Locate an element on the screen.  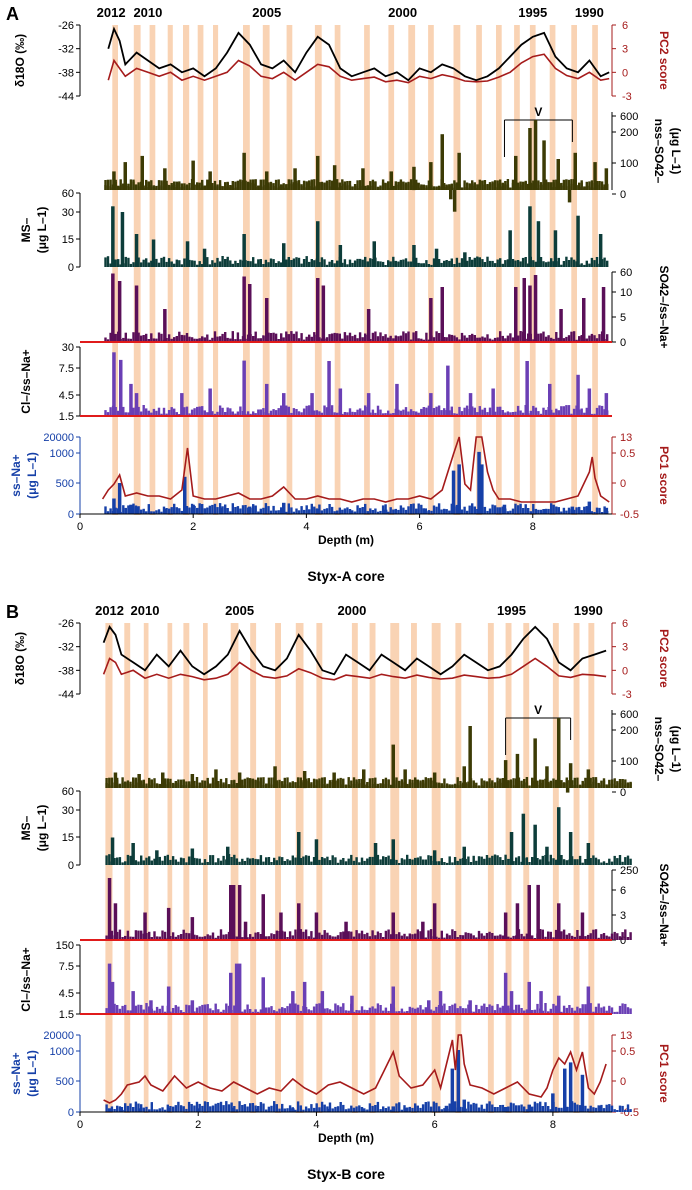
cl-peak is located at coordinates (168, 1000).